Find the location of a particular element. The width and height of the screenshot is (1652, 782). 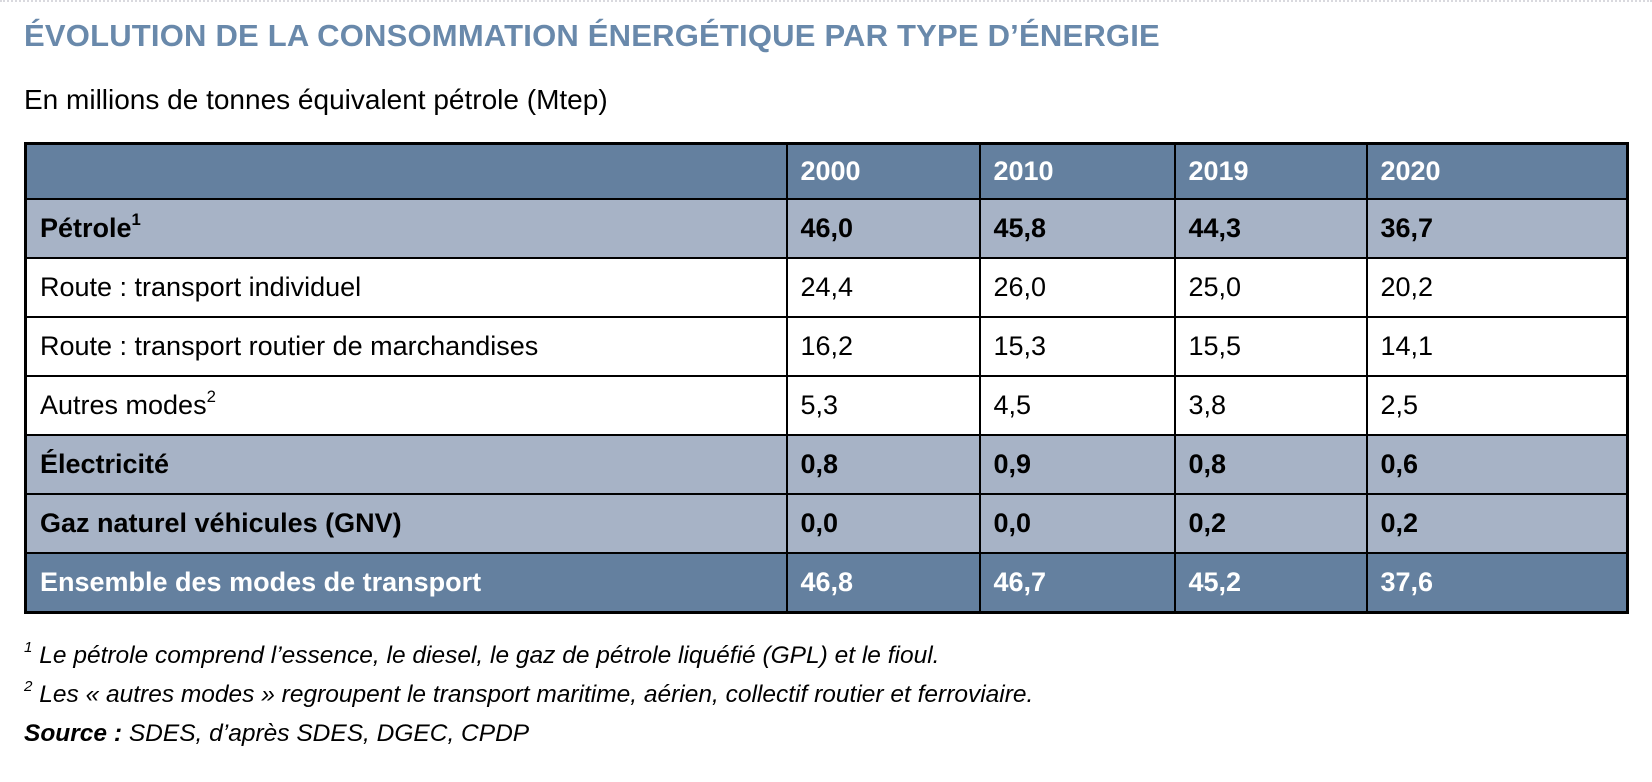

table-row-autres-modes: Autres modes2 5,3 4,5 3,8 2,5 is located at coordinates (826, 405).